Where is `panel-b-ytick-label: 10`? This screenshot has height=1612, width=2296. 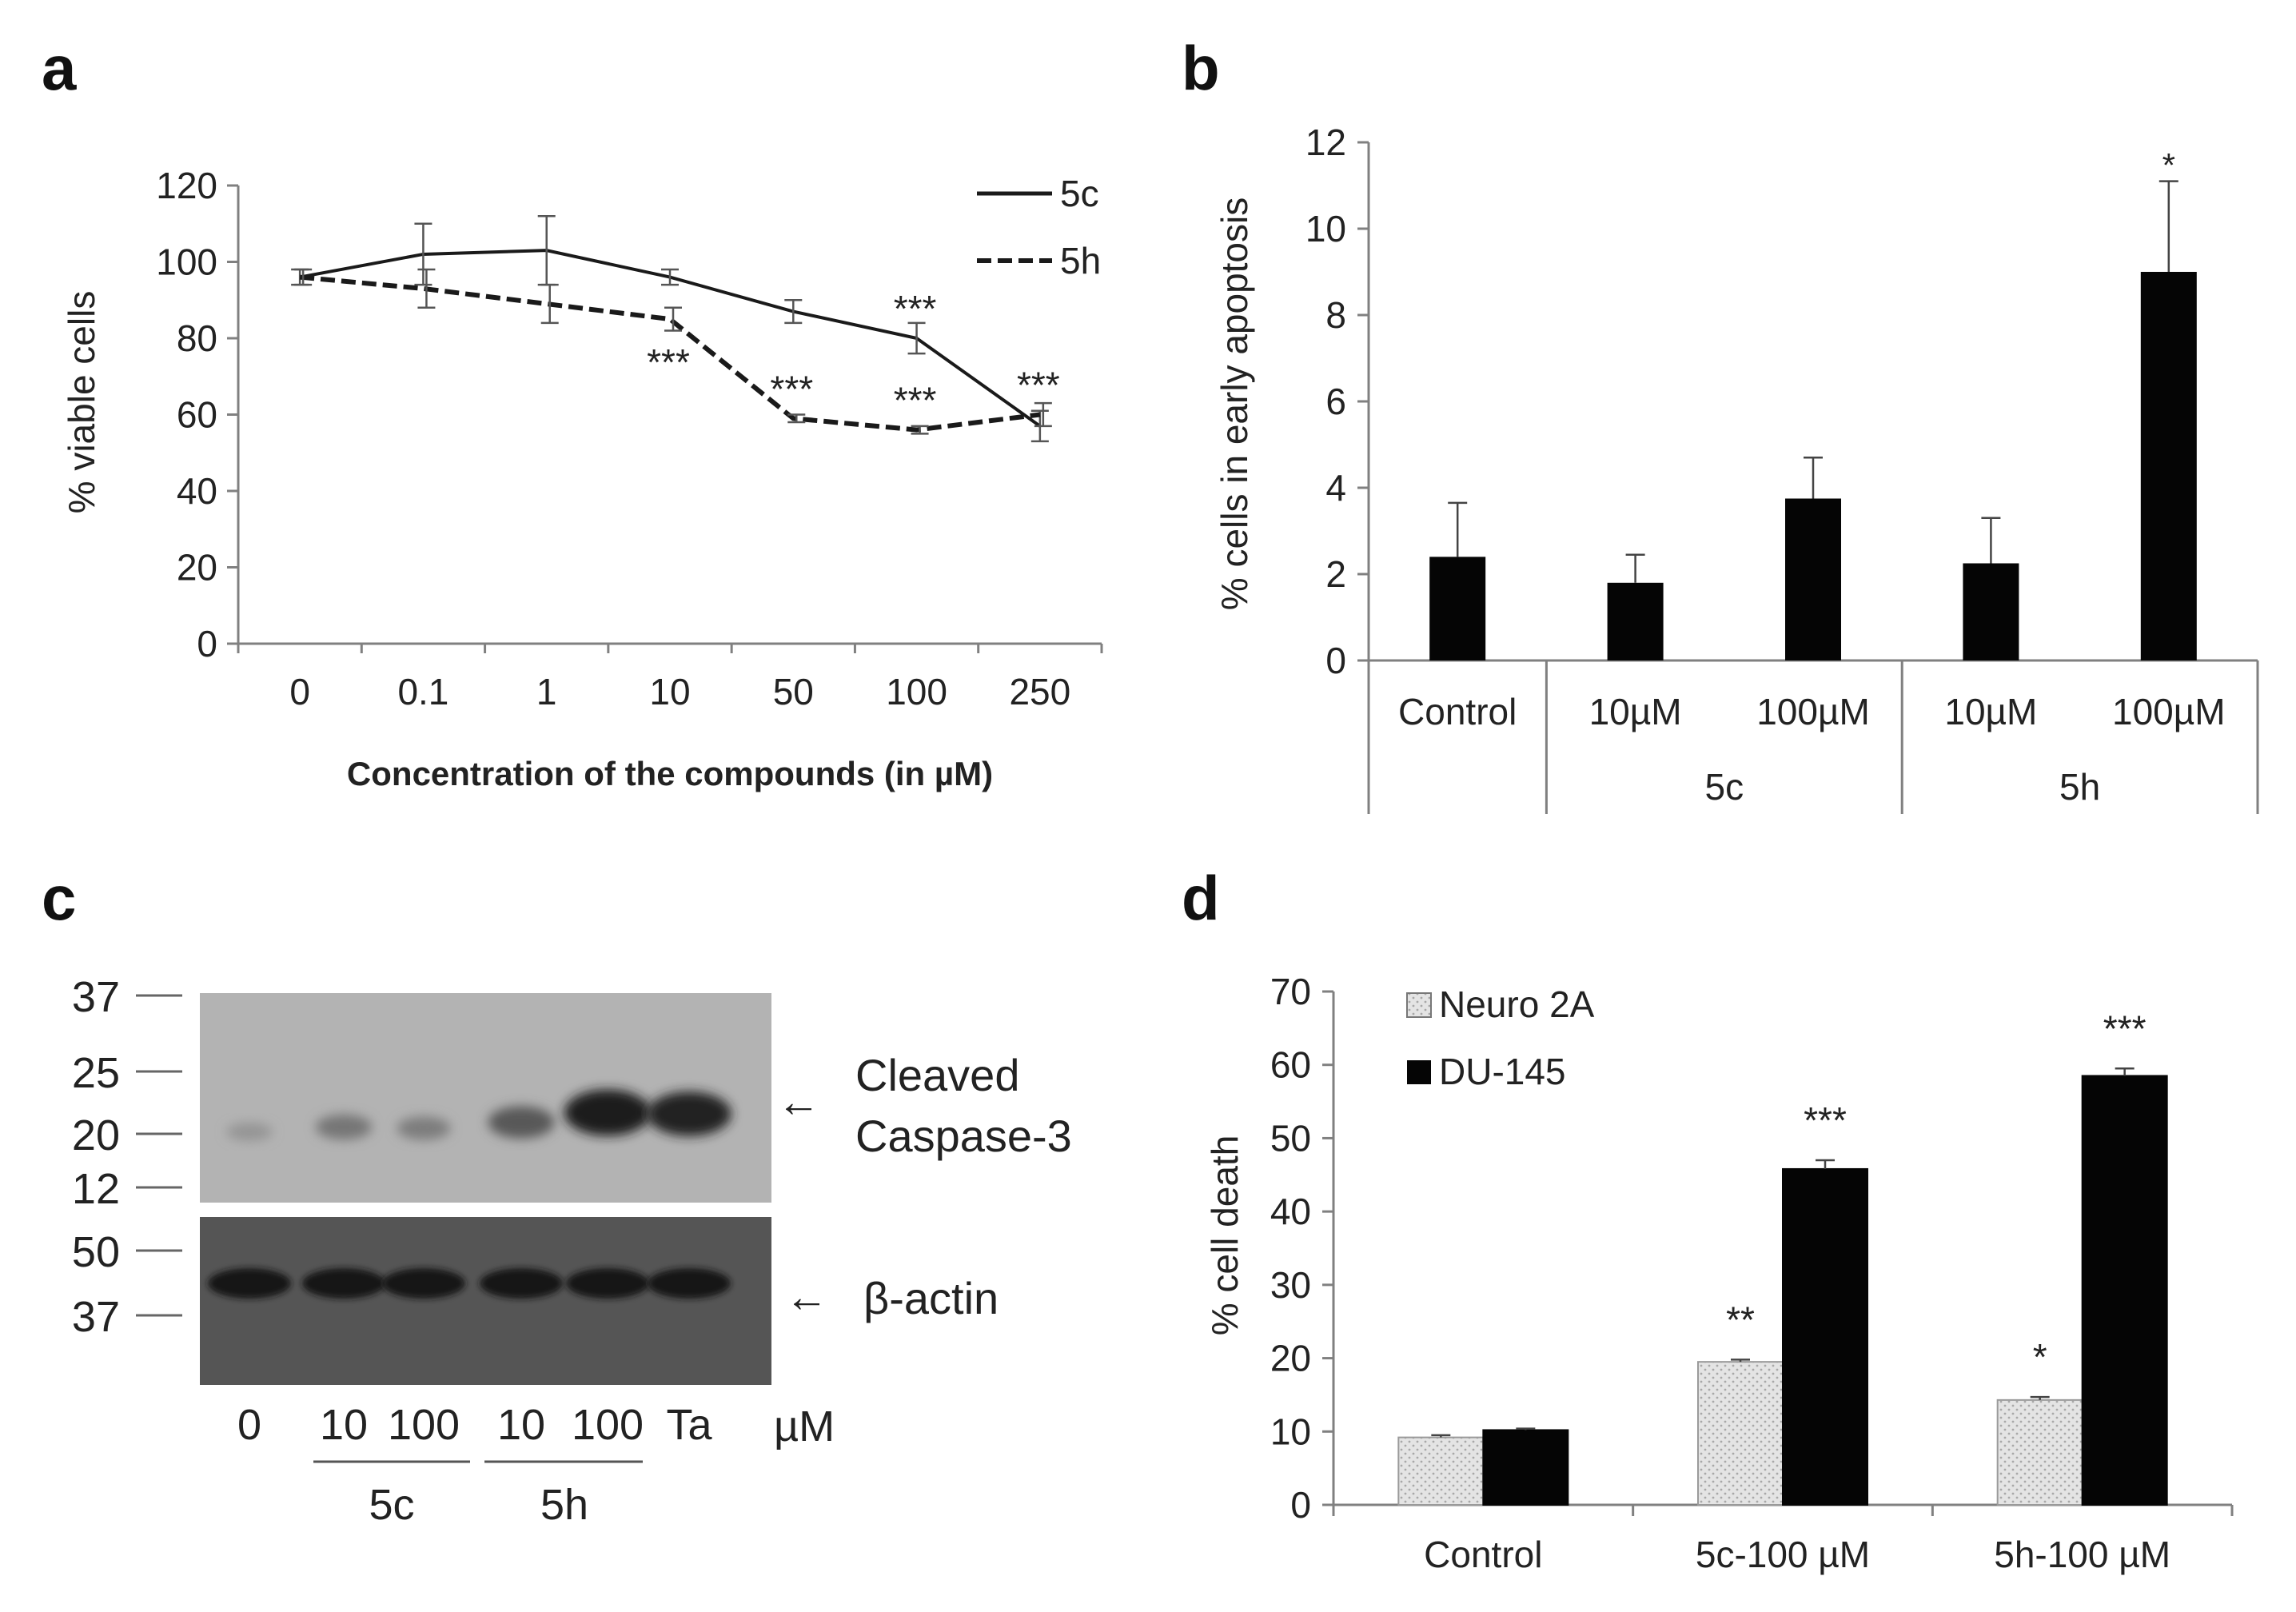
panel-b-ytick-label: 10 is located at coordinates (1325, 228).